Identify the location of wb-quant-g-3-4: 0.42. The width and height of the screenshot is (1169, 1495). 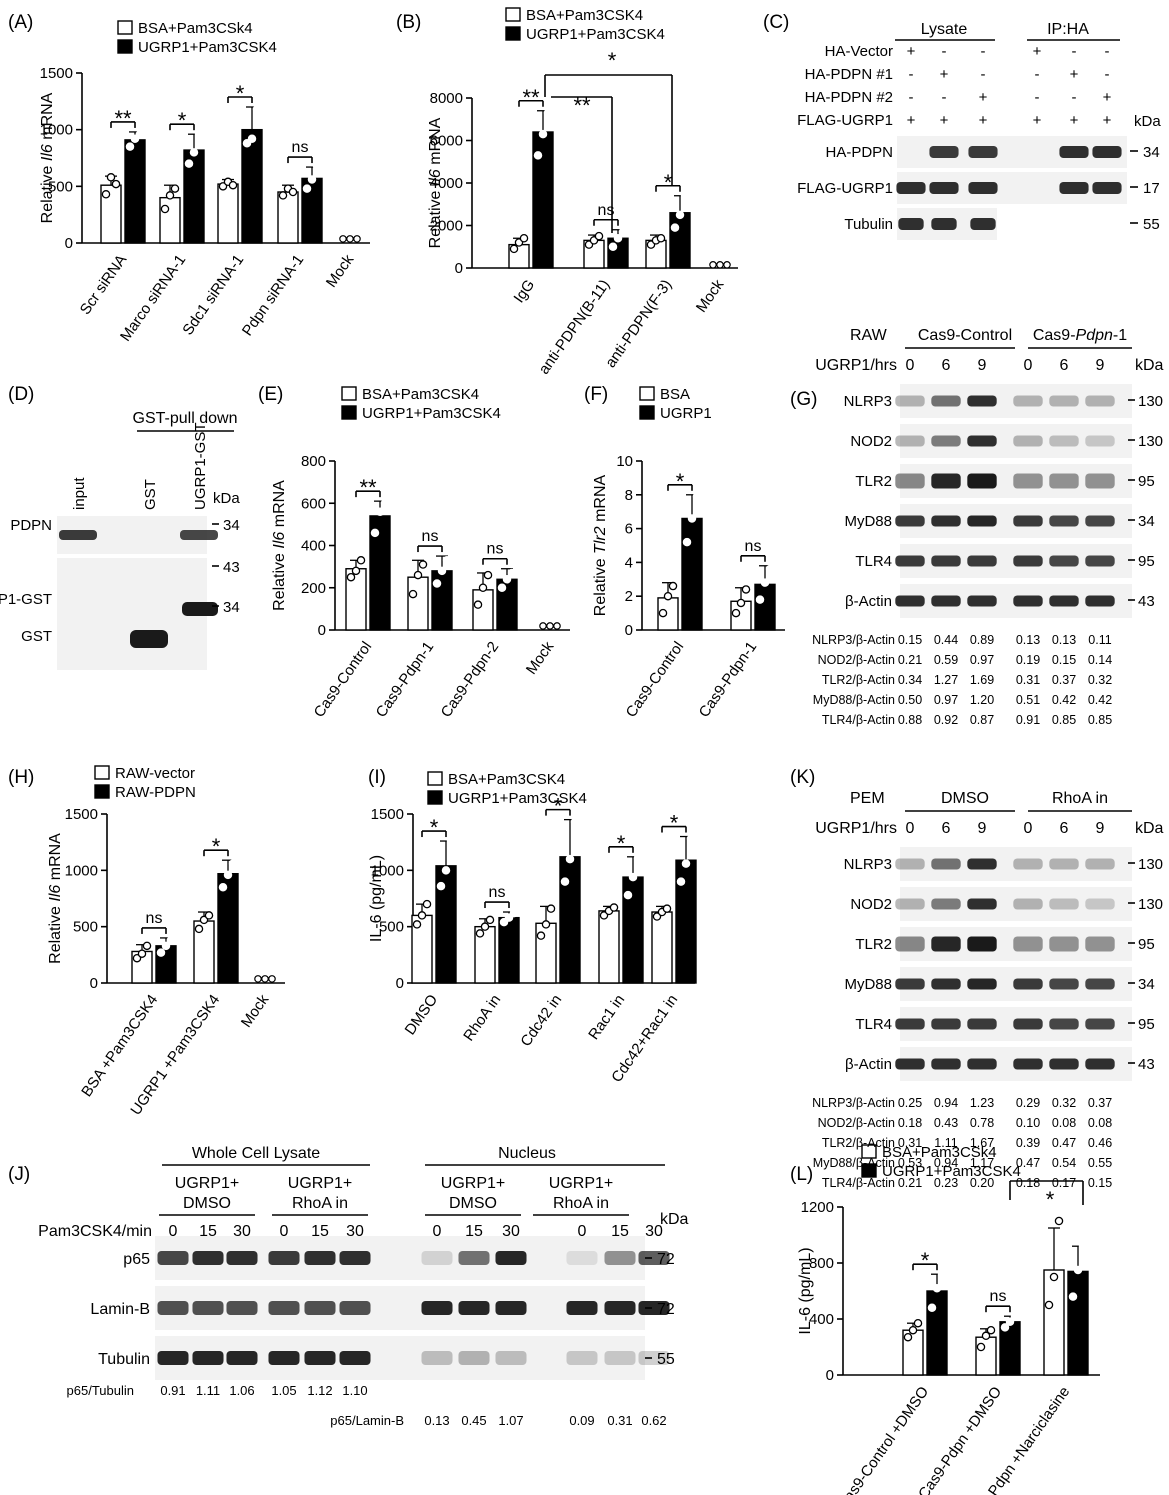
(1064, 700).